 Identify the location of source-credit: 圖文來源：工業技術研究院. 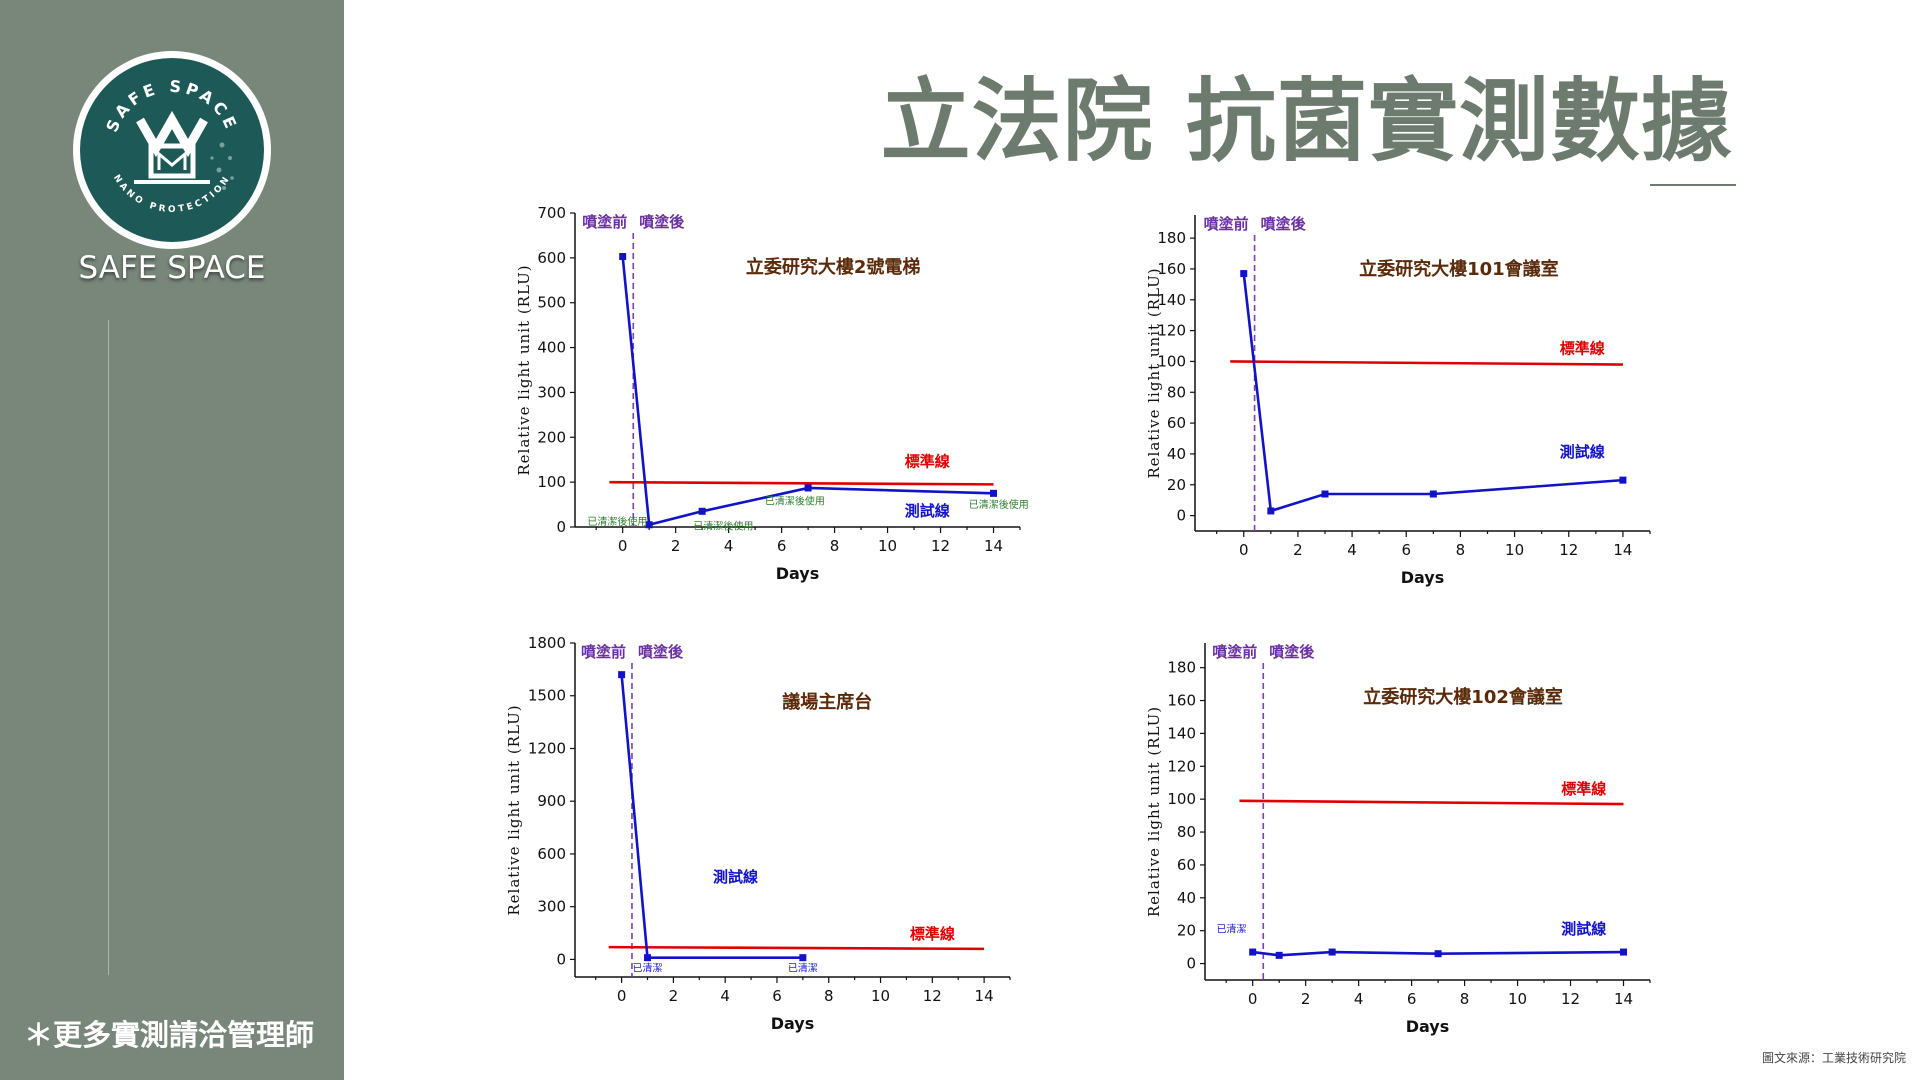
(1833, 1058).